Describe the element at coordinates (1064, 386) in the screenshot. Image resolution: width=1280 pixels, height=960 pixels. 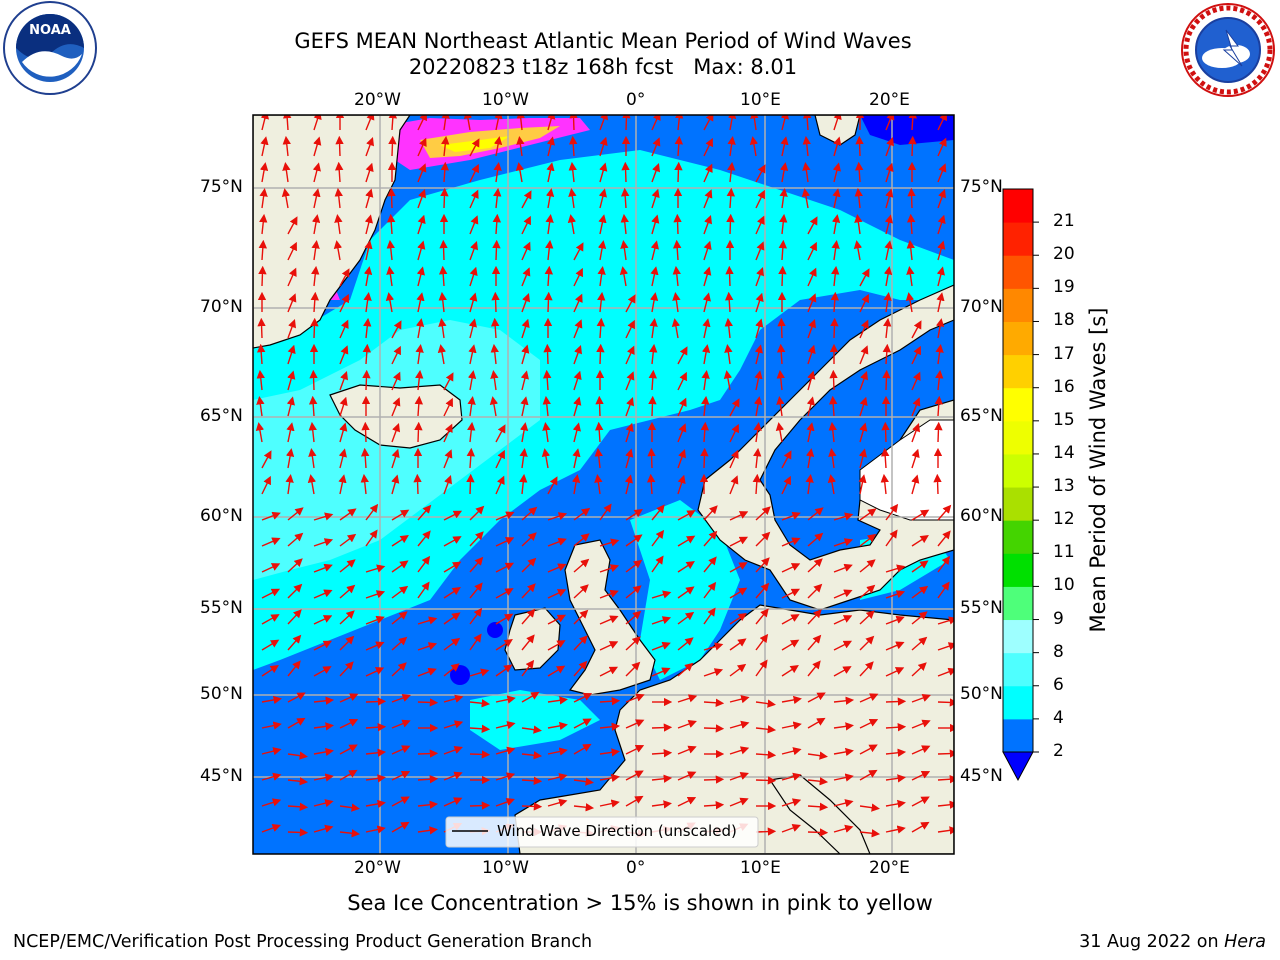
I see `colorbar-tick-label: 16` at that location.